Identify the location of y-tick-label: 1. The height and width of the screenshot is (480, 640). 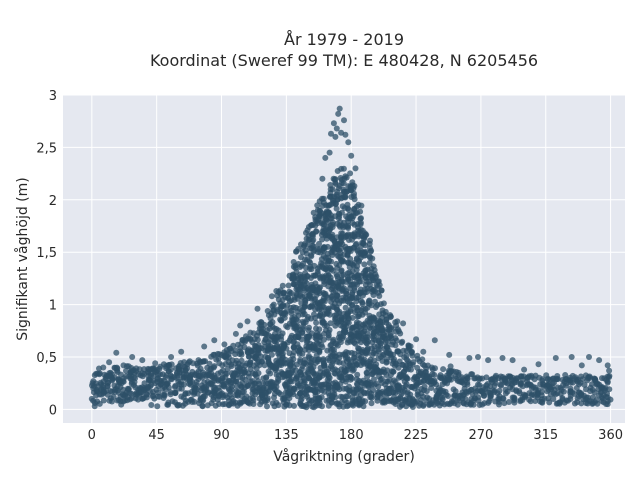
(53, 306).